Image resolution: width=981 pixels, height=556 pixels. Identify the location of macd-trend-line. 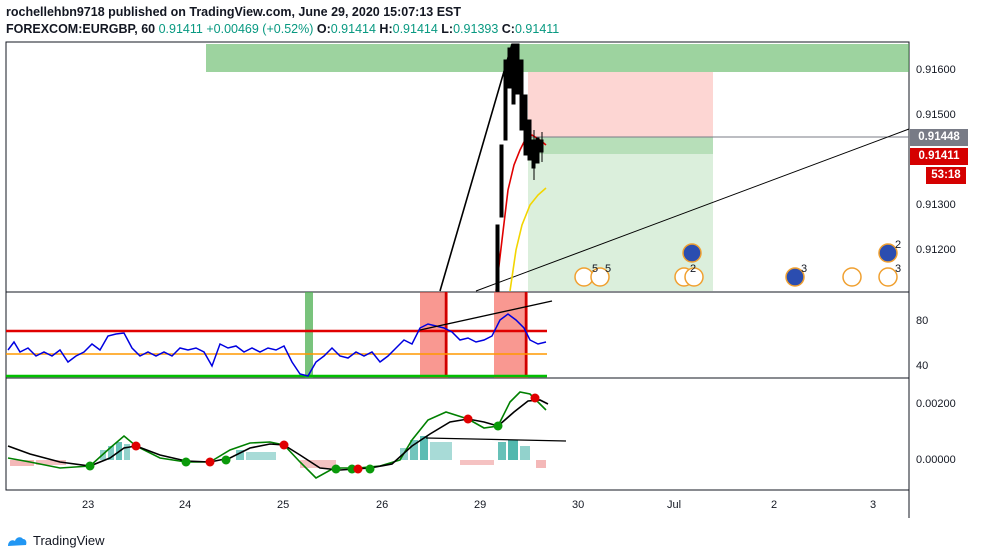
(496, 439).